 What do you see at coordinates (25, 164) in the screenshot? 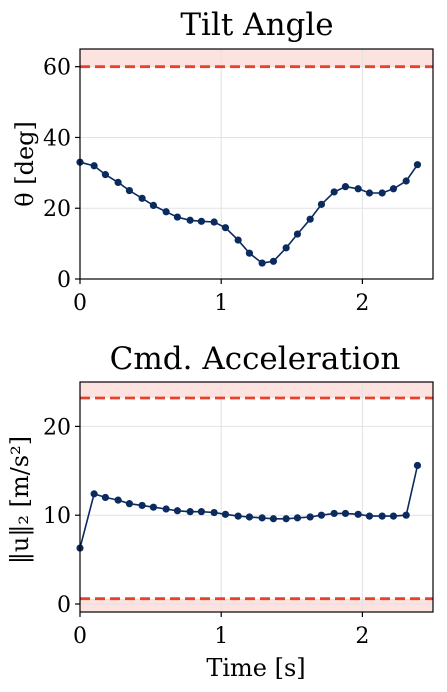
I see `y-axis-label: θ [deg]` at bounding box center [25, 164].